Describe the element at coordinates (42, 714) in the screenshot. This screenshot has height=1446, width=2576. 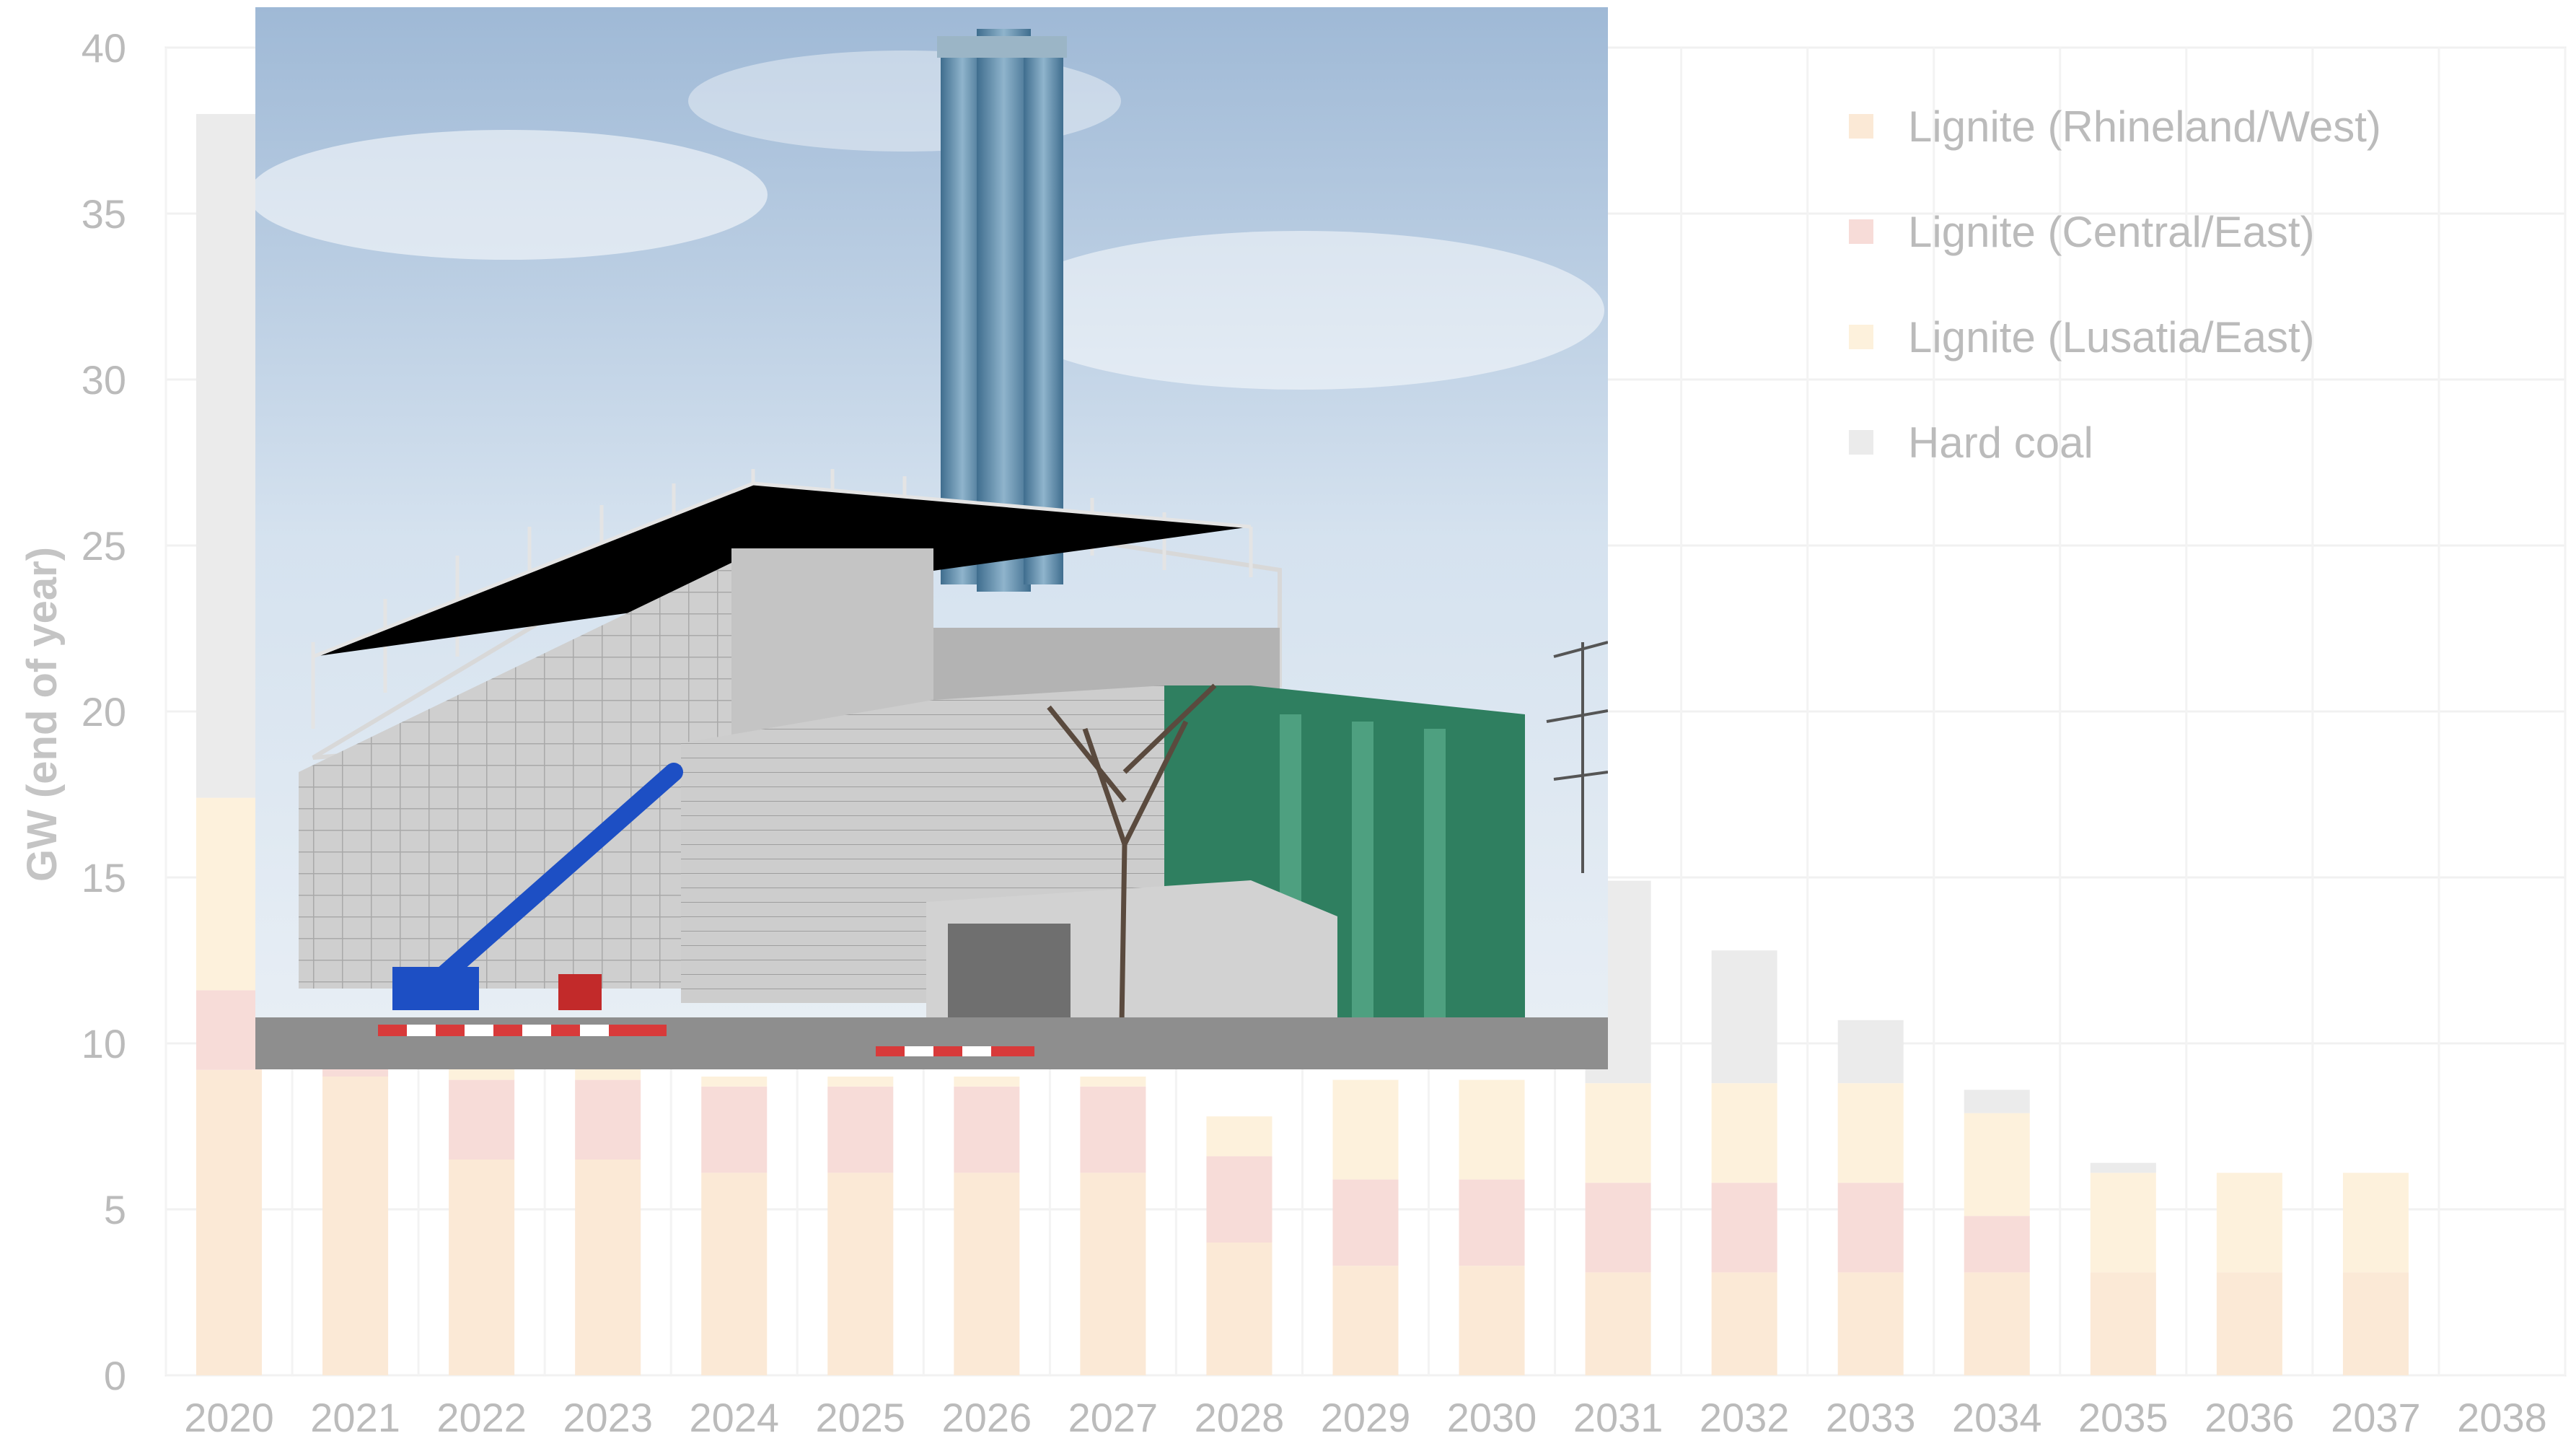
I see `y-axis-label: GW (end of year)` at that location.